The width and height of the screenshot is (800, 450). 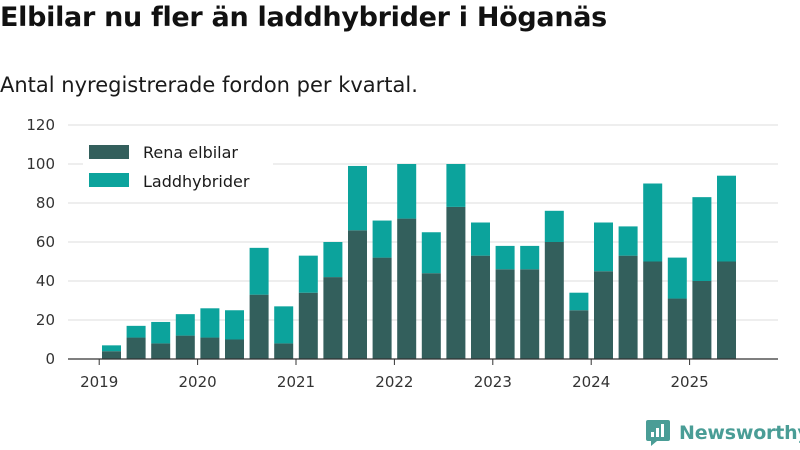 What do you see at coordinates (394, 382) in the screenshot?
I see `x-tick-label: 2022` at bounding box center [394, 382].